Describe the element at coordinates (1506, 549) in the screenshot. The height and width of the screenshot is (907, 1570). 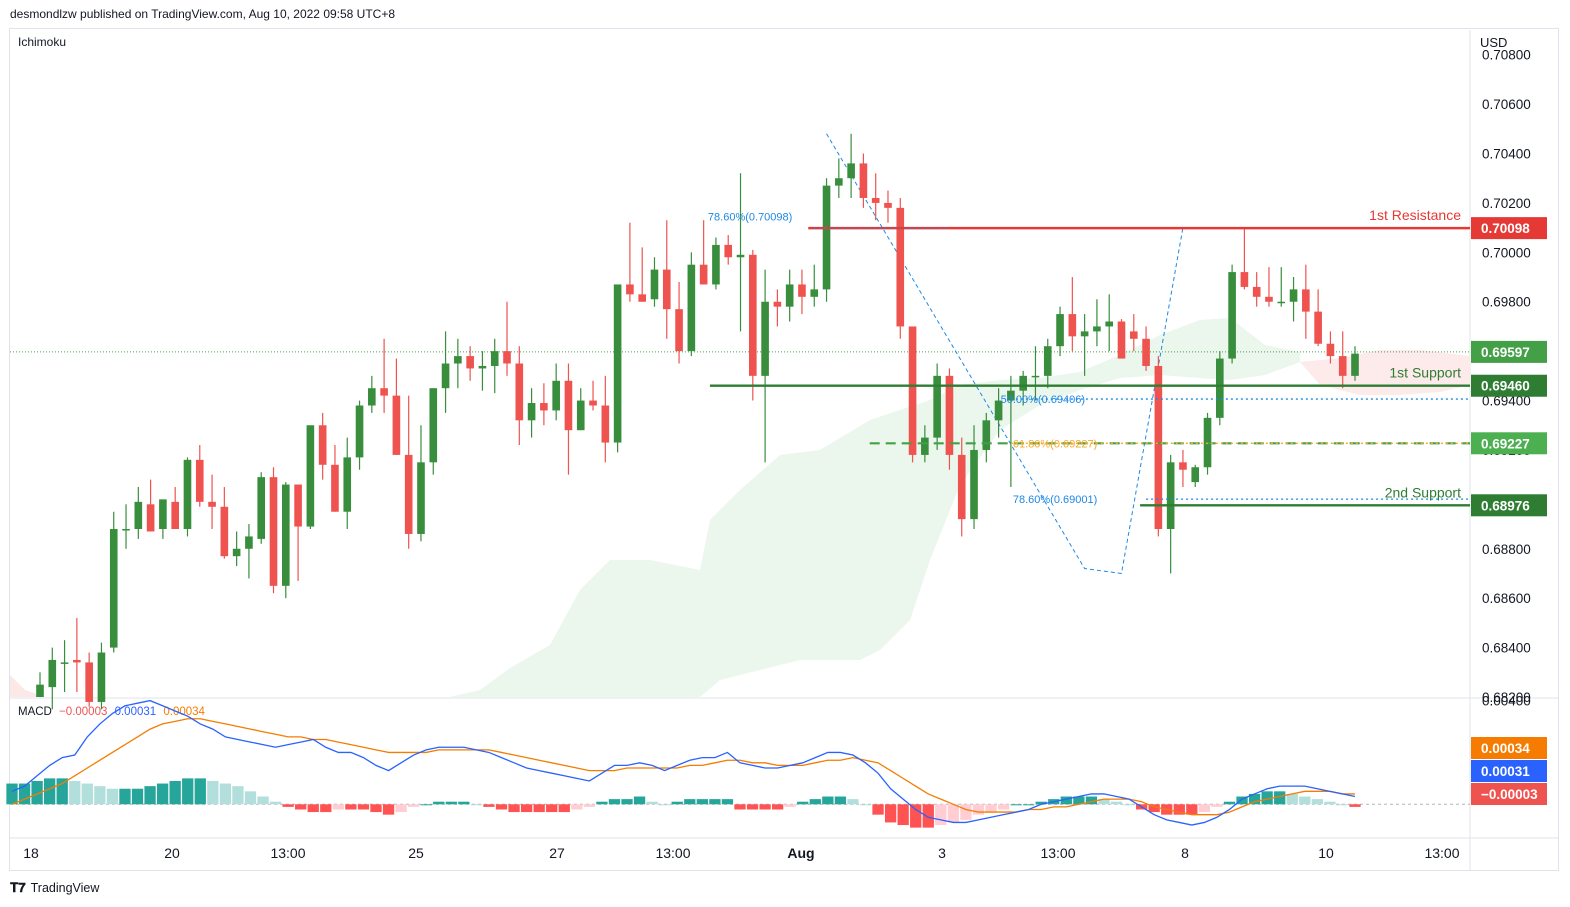
I see `price-tick: 0.68800` at that location.